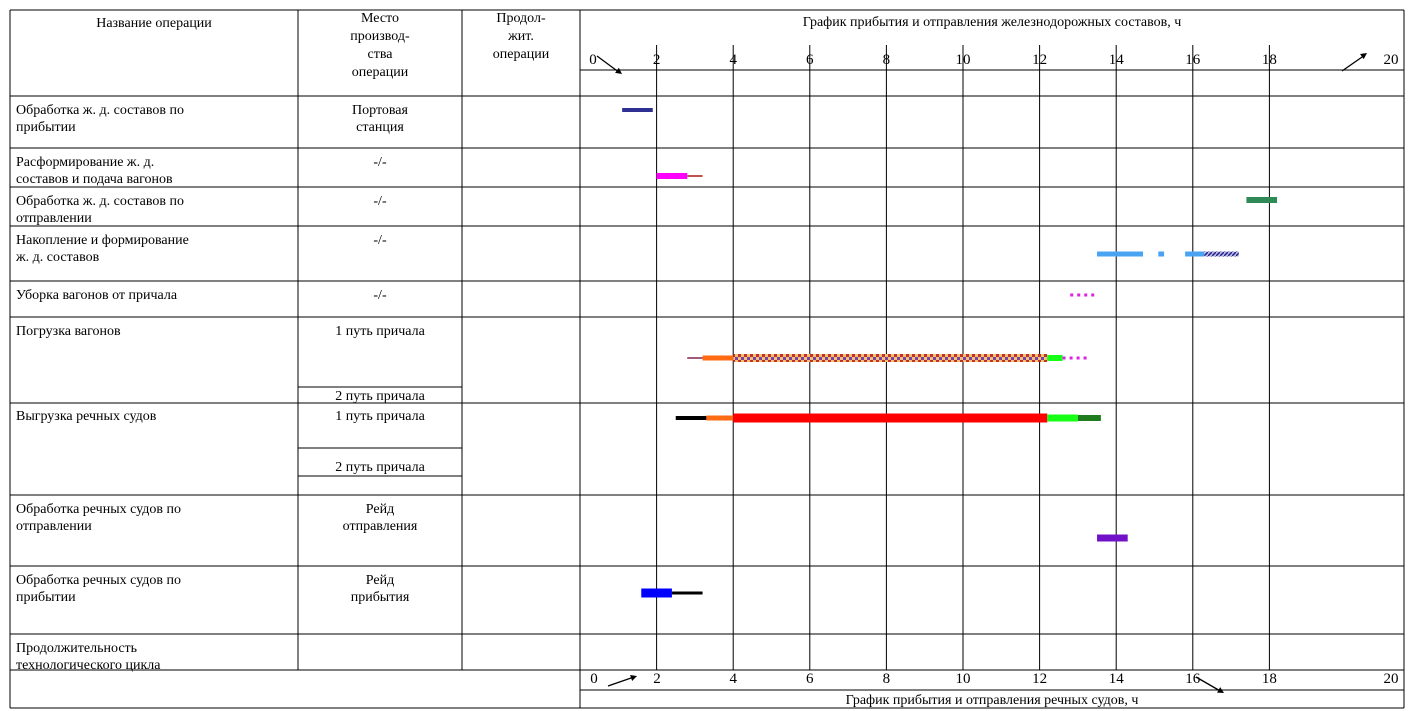  Describe the element at coordinates (657, 60) in the screenshot. I see `top-tick-label: 2` at that location.